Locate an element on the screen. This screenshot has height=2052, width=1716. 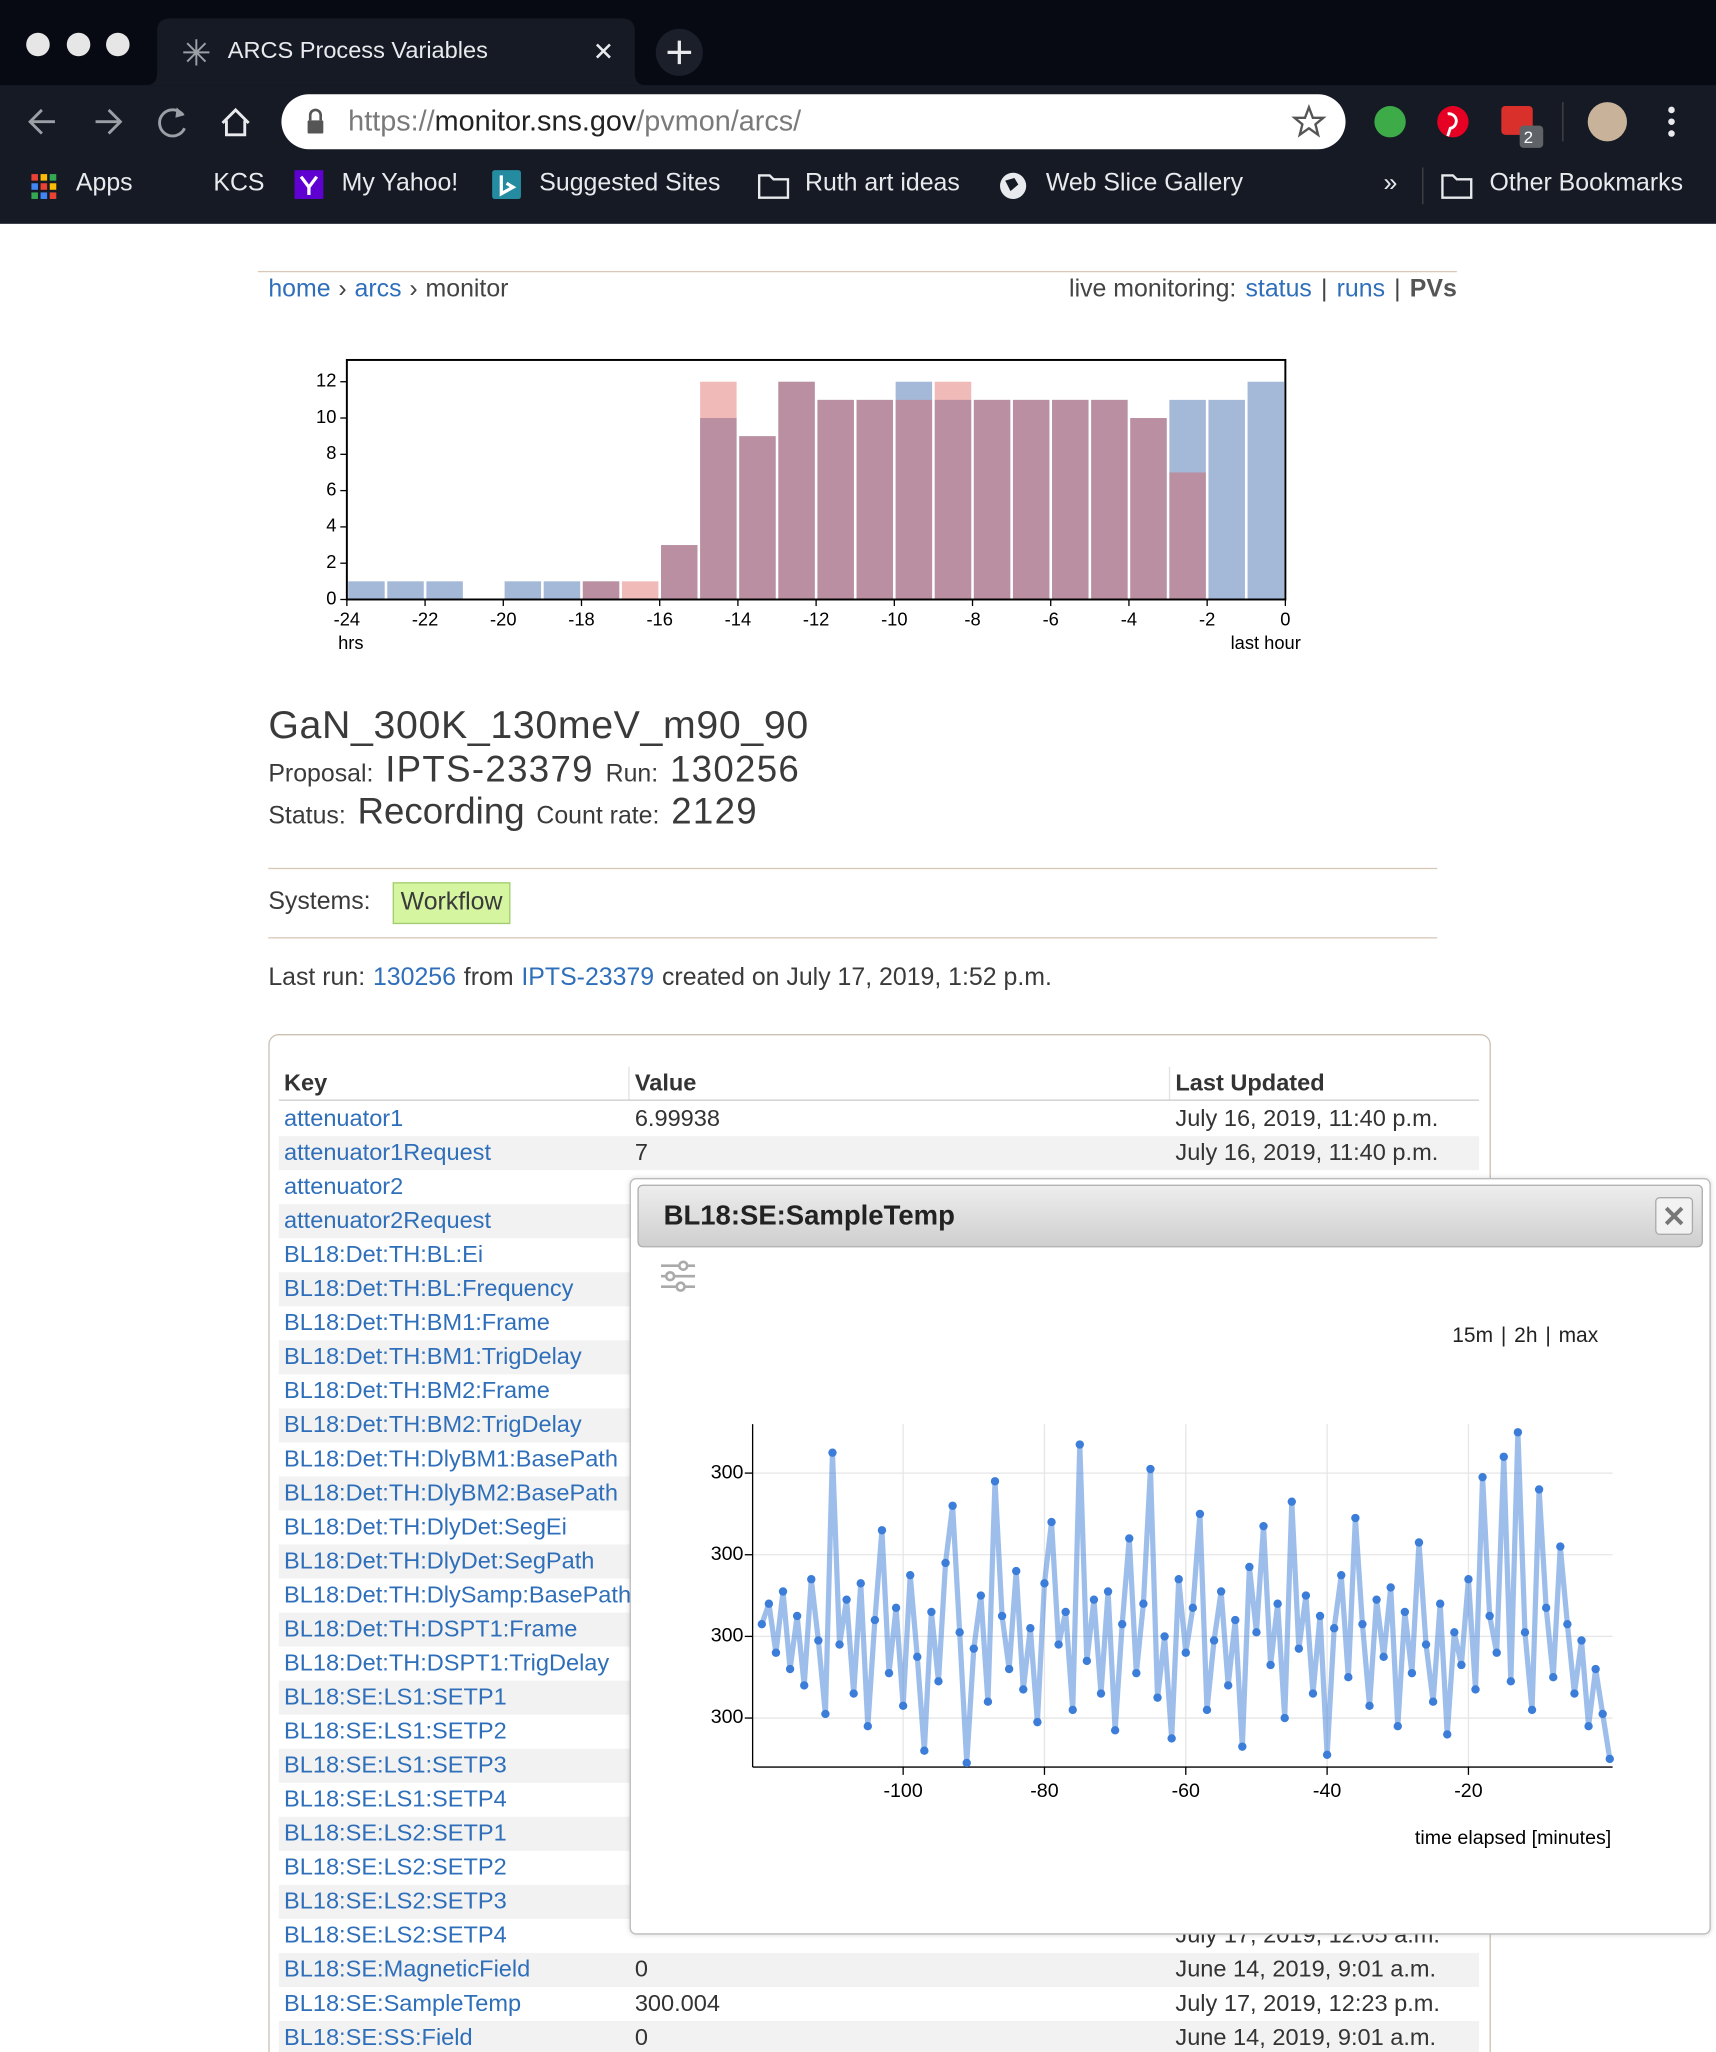
pv-key: attenuator2Request is located at coordinates (387, 1221).